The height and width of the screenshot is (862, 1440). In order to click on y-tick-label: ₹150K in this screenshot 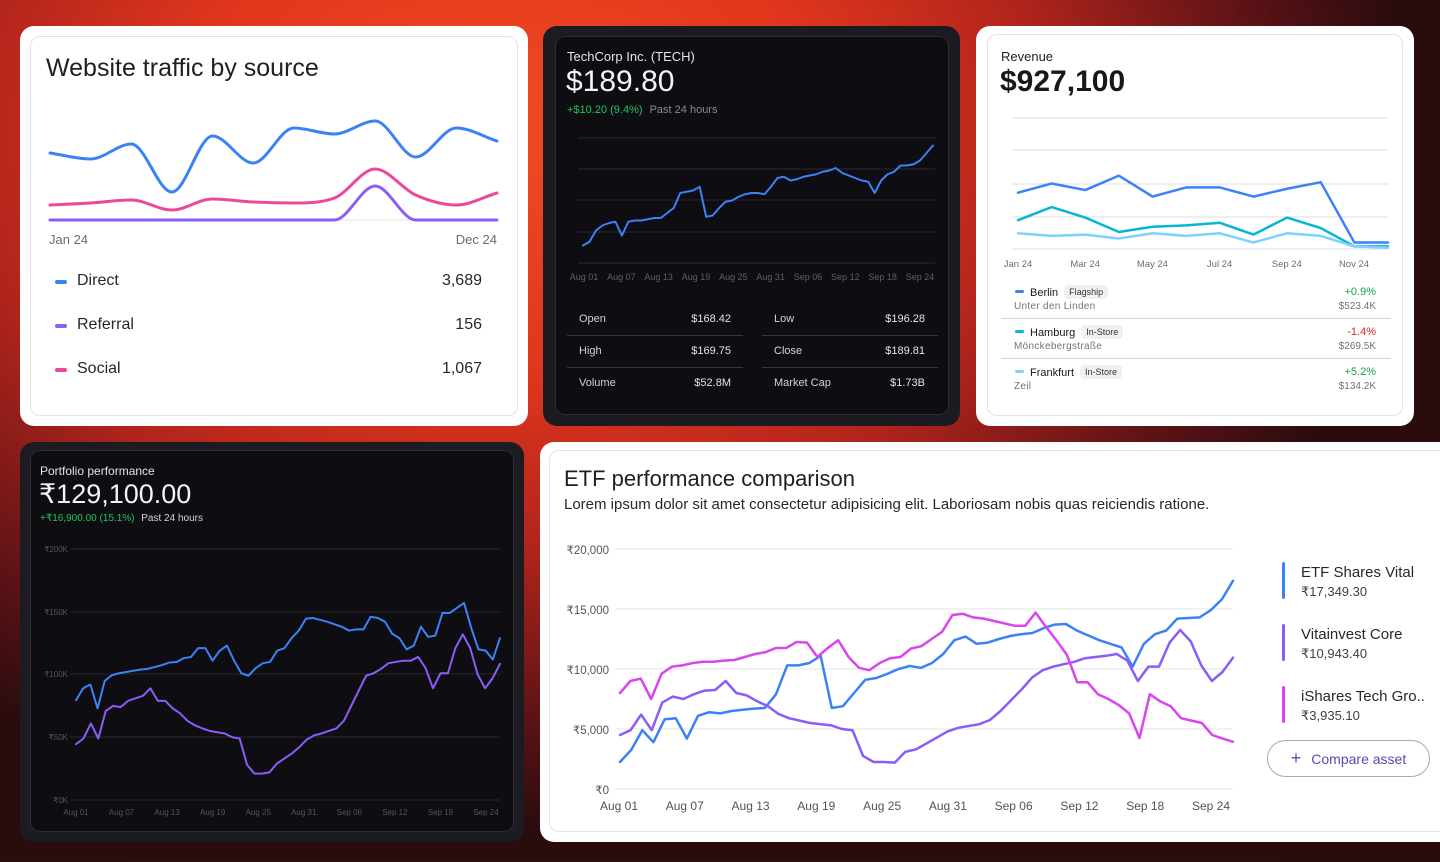, I will do `click(56, 612)`.